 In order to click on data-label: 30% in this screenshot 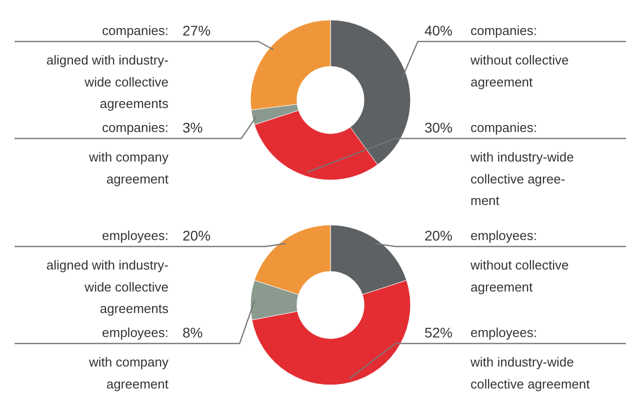, I will do `click(438, 128)`.